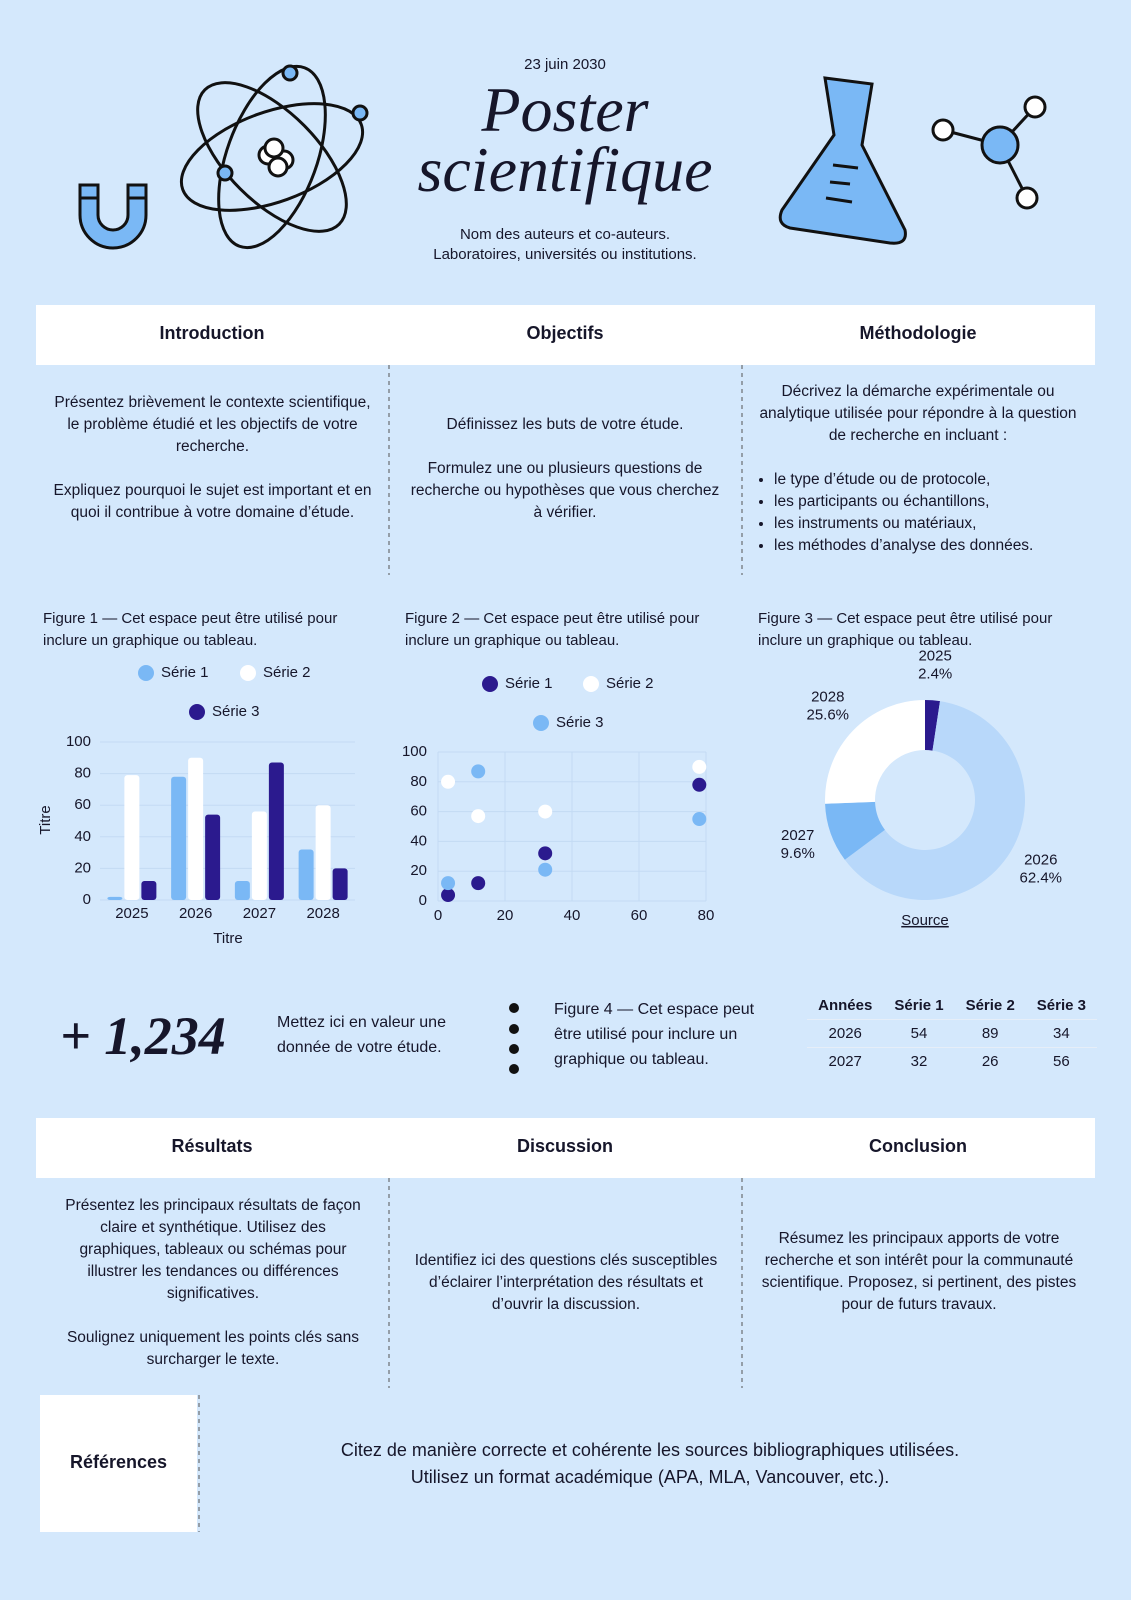  What do you see at coordinates (274, 157) in the screenshot?
I see `atom-icon` at bounding box center [274, 157].